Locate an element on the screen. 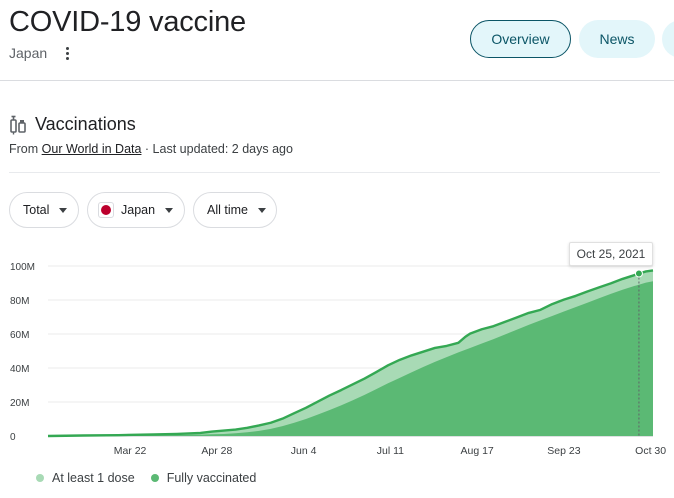  y-tick-label: 60M is located at coordinates (19, 335).